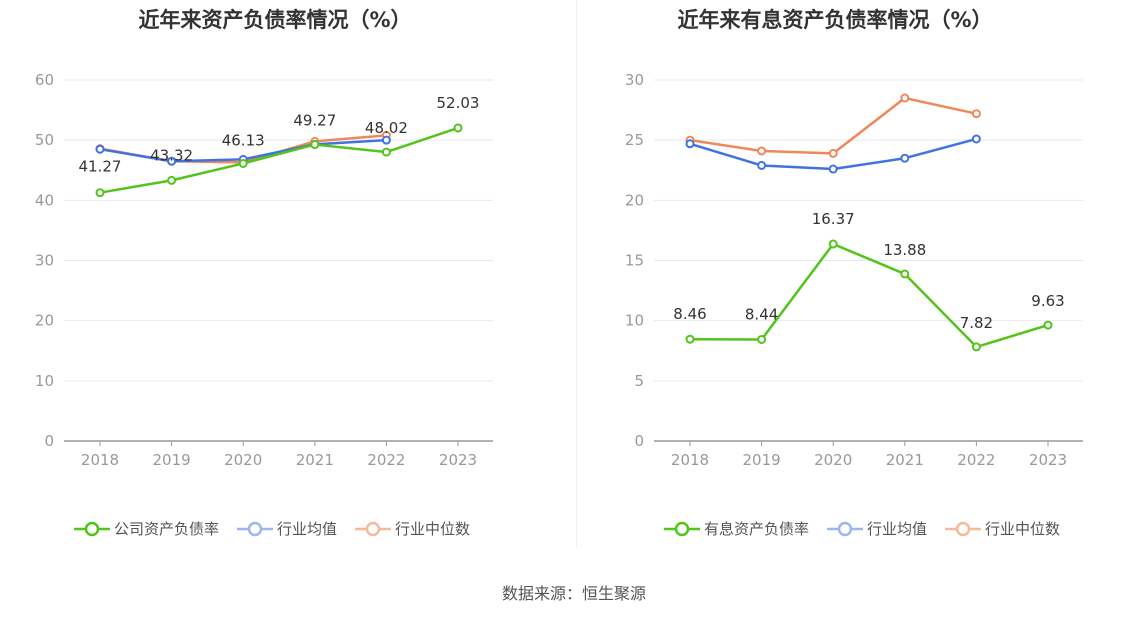  I want to click on y-tick-label: 5, so click(639, 381).